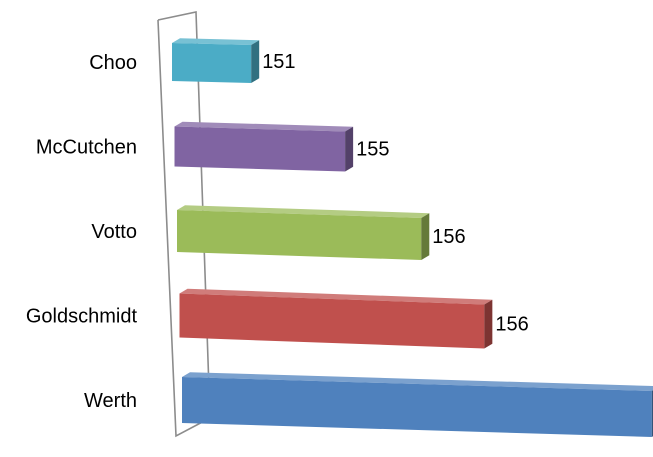  What do you see at coordinates (113, 63) in the screenshot?
I see `category-label: Choo` at bounding box center [113, 63].